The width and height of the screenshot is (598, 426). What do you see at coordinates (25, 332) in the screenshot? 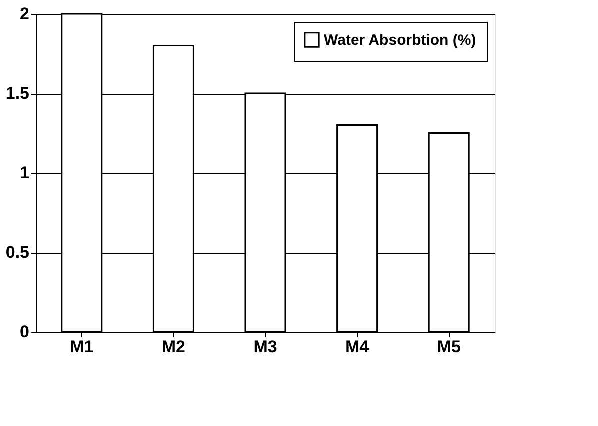
I see `y-tick-label: 0` at bounding box center [25, 332].